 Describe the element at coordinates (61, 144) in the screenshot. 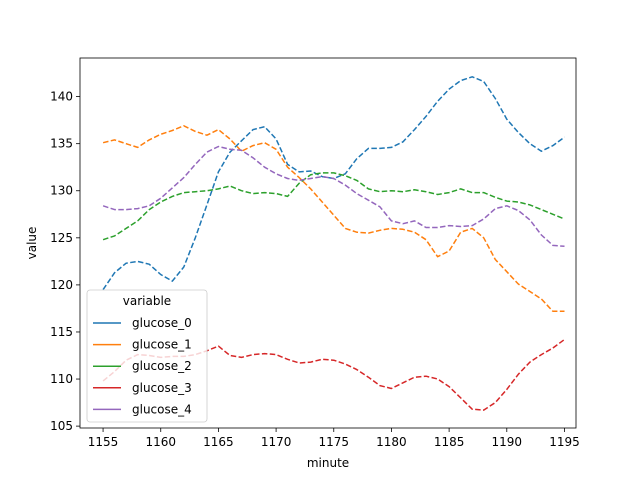

I see `y-tick-label: 135` at that location.